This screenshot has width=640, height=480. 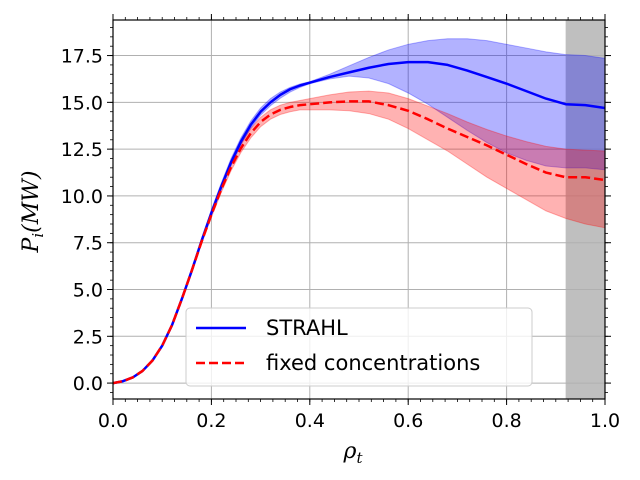 I want to click on x-tick-label-5: 1.0, so click(x=605, y=421).